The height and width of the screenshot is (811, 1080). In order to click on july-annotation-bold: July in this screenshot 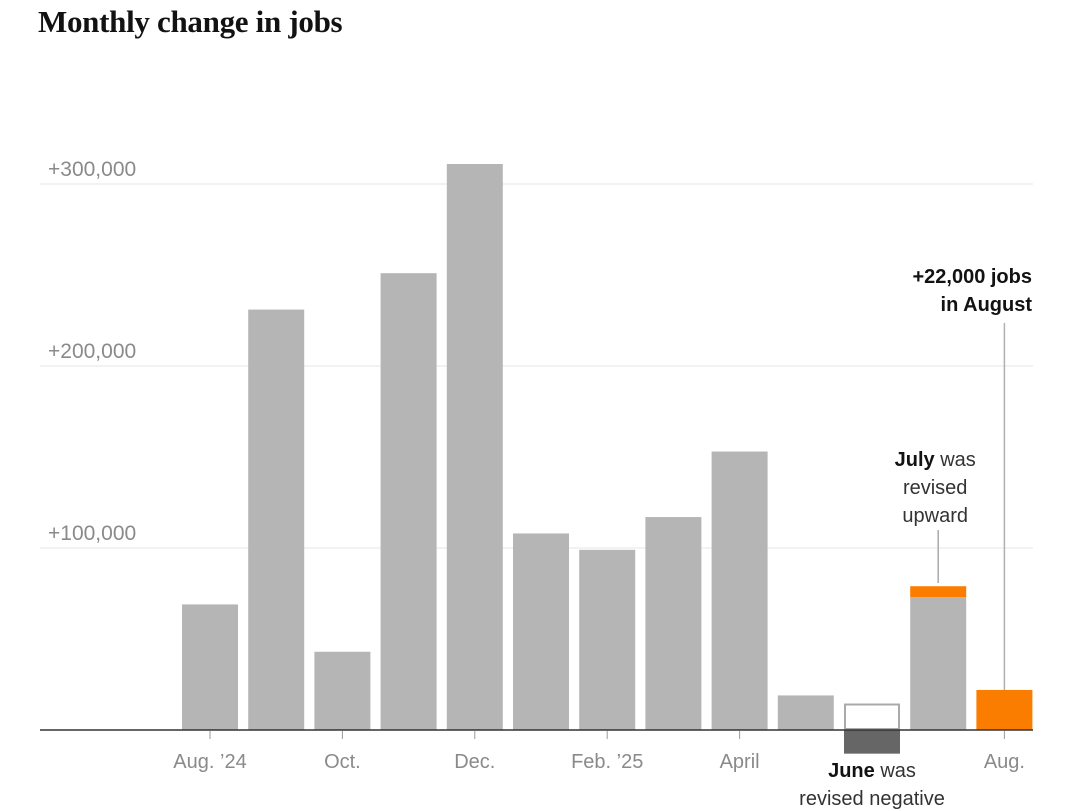, I will do `click(915, 460)`.